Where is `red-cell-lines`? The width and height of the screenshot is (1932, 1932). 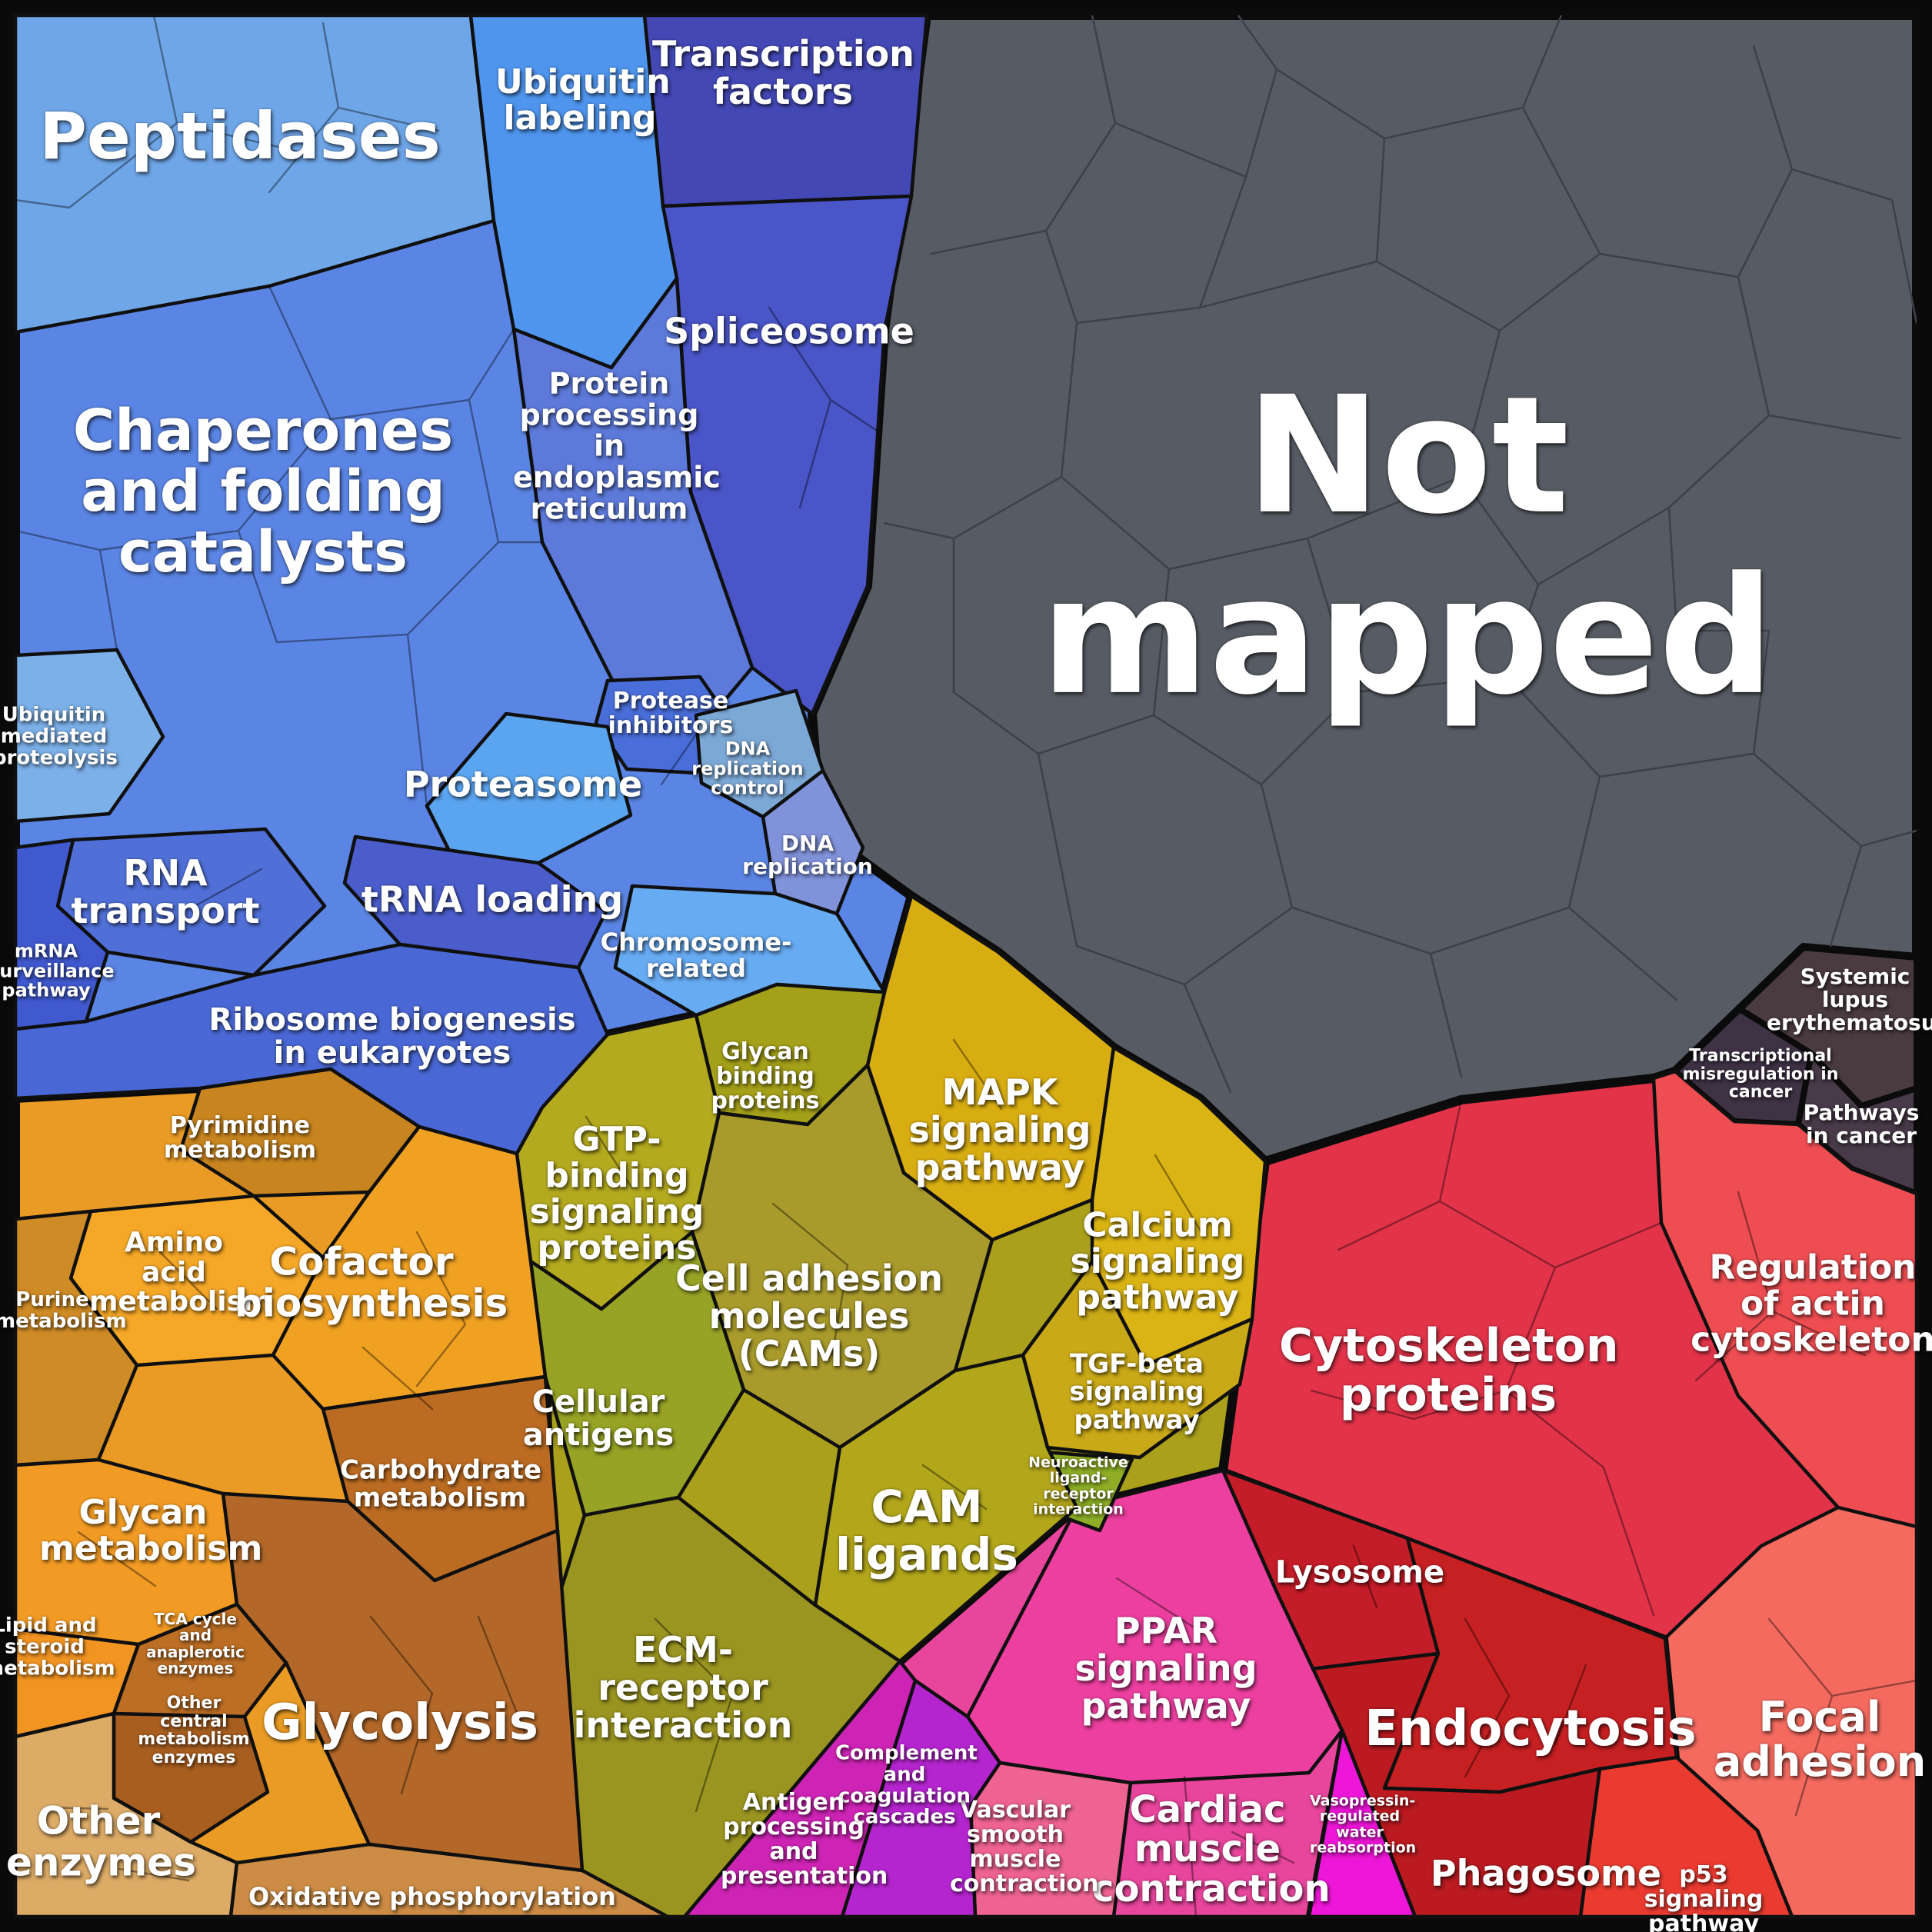 red-cell-lines is located at coordinates (1613, 1457).